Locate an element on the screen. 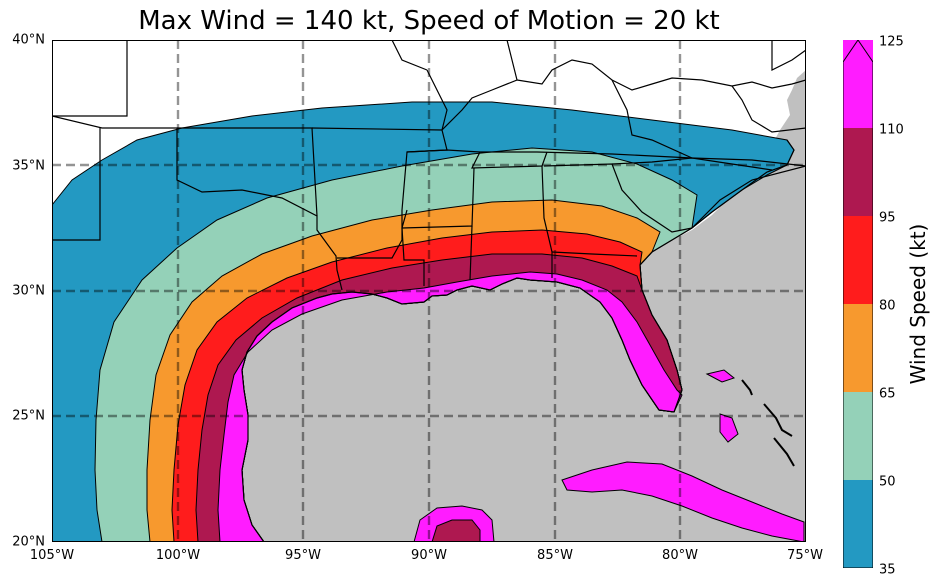 The image size is (940, 587). colorbar-tick-label: 50 is located at coordinates (887, 482).